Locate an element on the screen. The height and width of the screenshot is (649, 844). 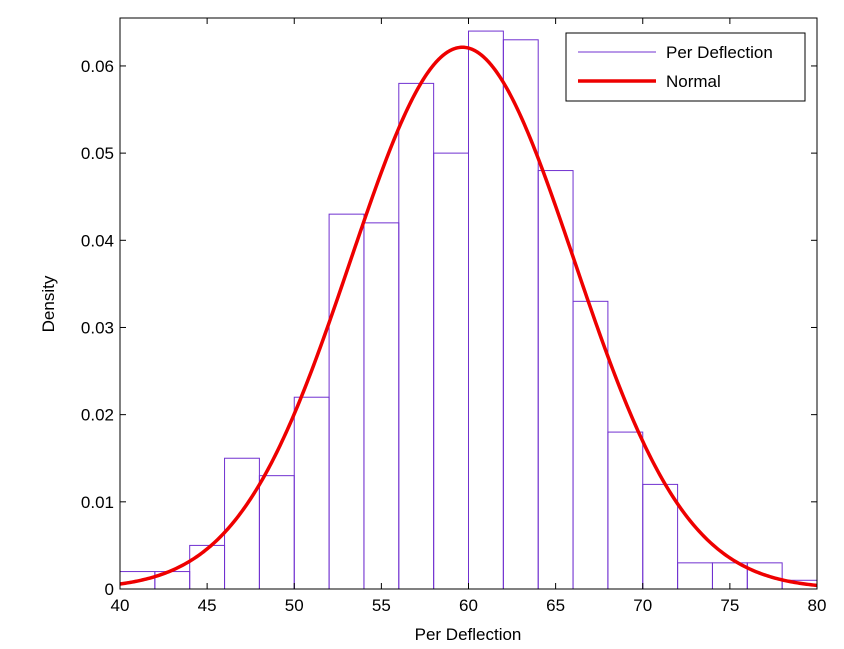
y-tick-label: 0.03 is located at coordinates (97, 327).